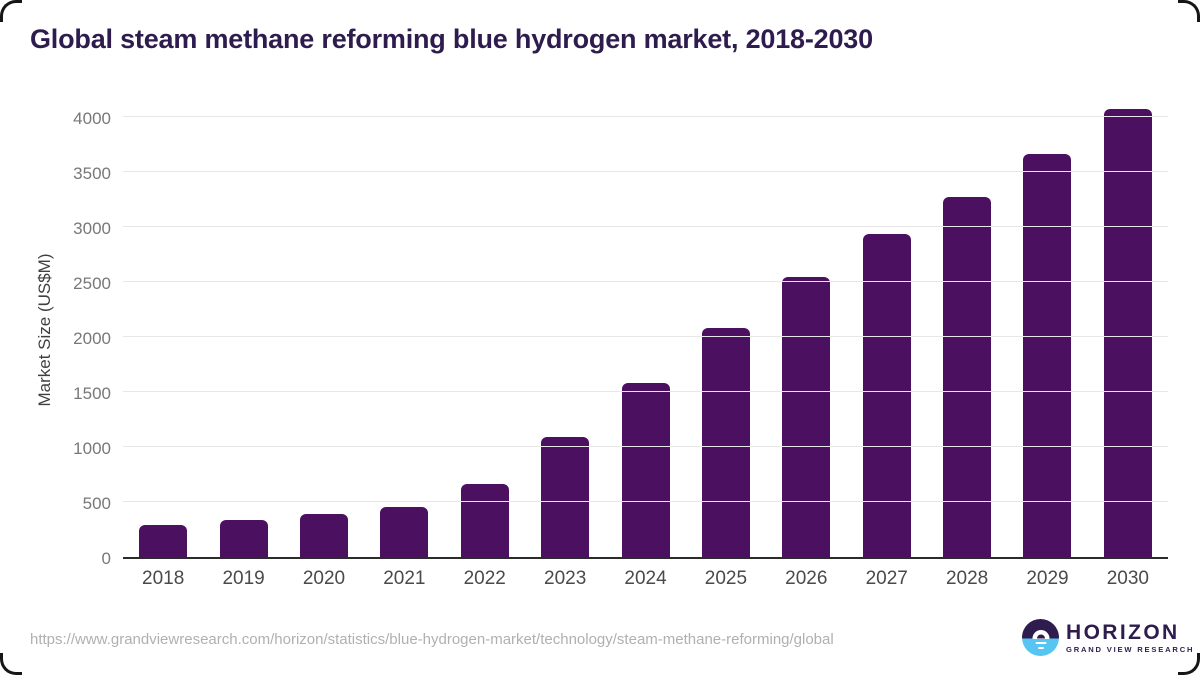 The image size is (1200, 675). I want to click on bar-slot-2023, so click(565, 328).